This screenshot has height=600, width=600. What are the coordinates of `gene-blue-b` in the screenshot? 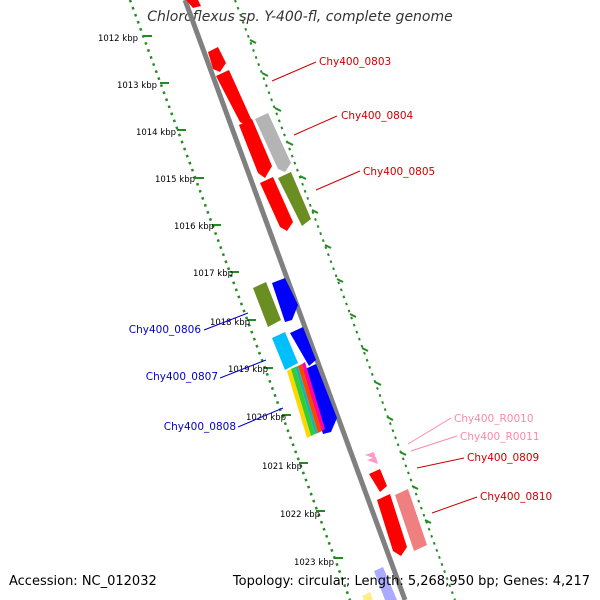 It's located at (303, 346).